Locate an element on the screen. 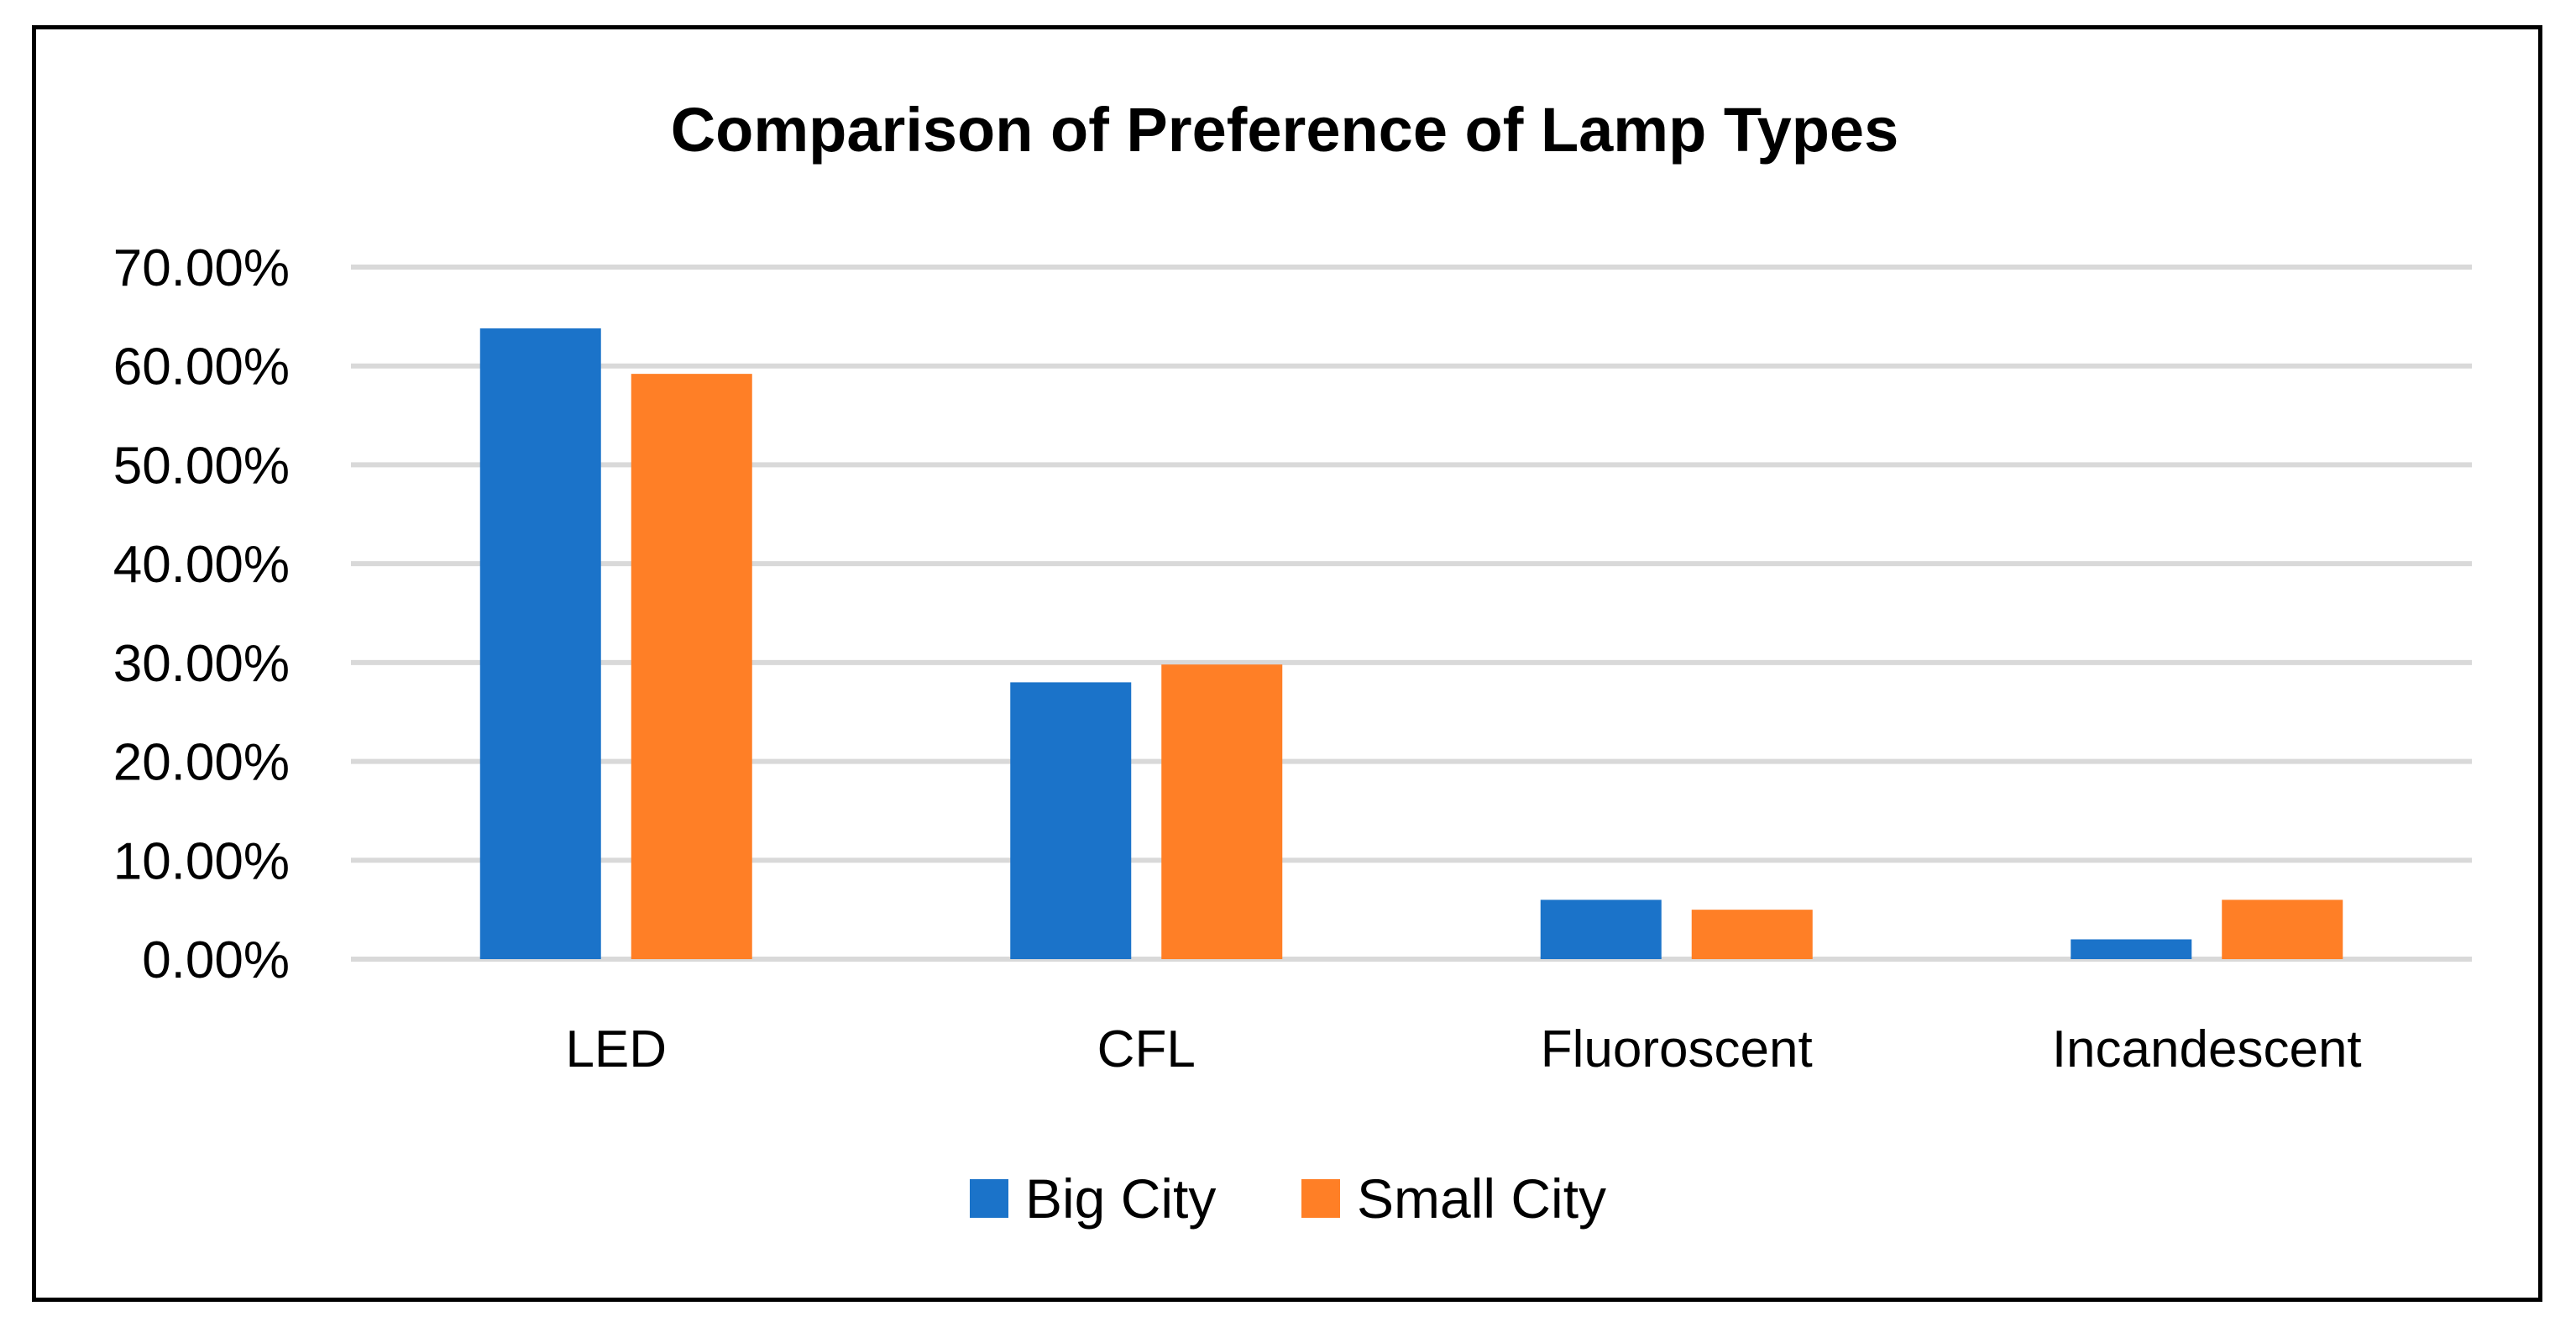 The width and height of the screenshot is (2576, 1327). x-tick-label: LED is located at coordinates (616, 1049).